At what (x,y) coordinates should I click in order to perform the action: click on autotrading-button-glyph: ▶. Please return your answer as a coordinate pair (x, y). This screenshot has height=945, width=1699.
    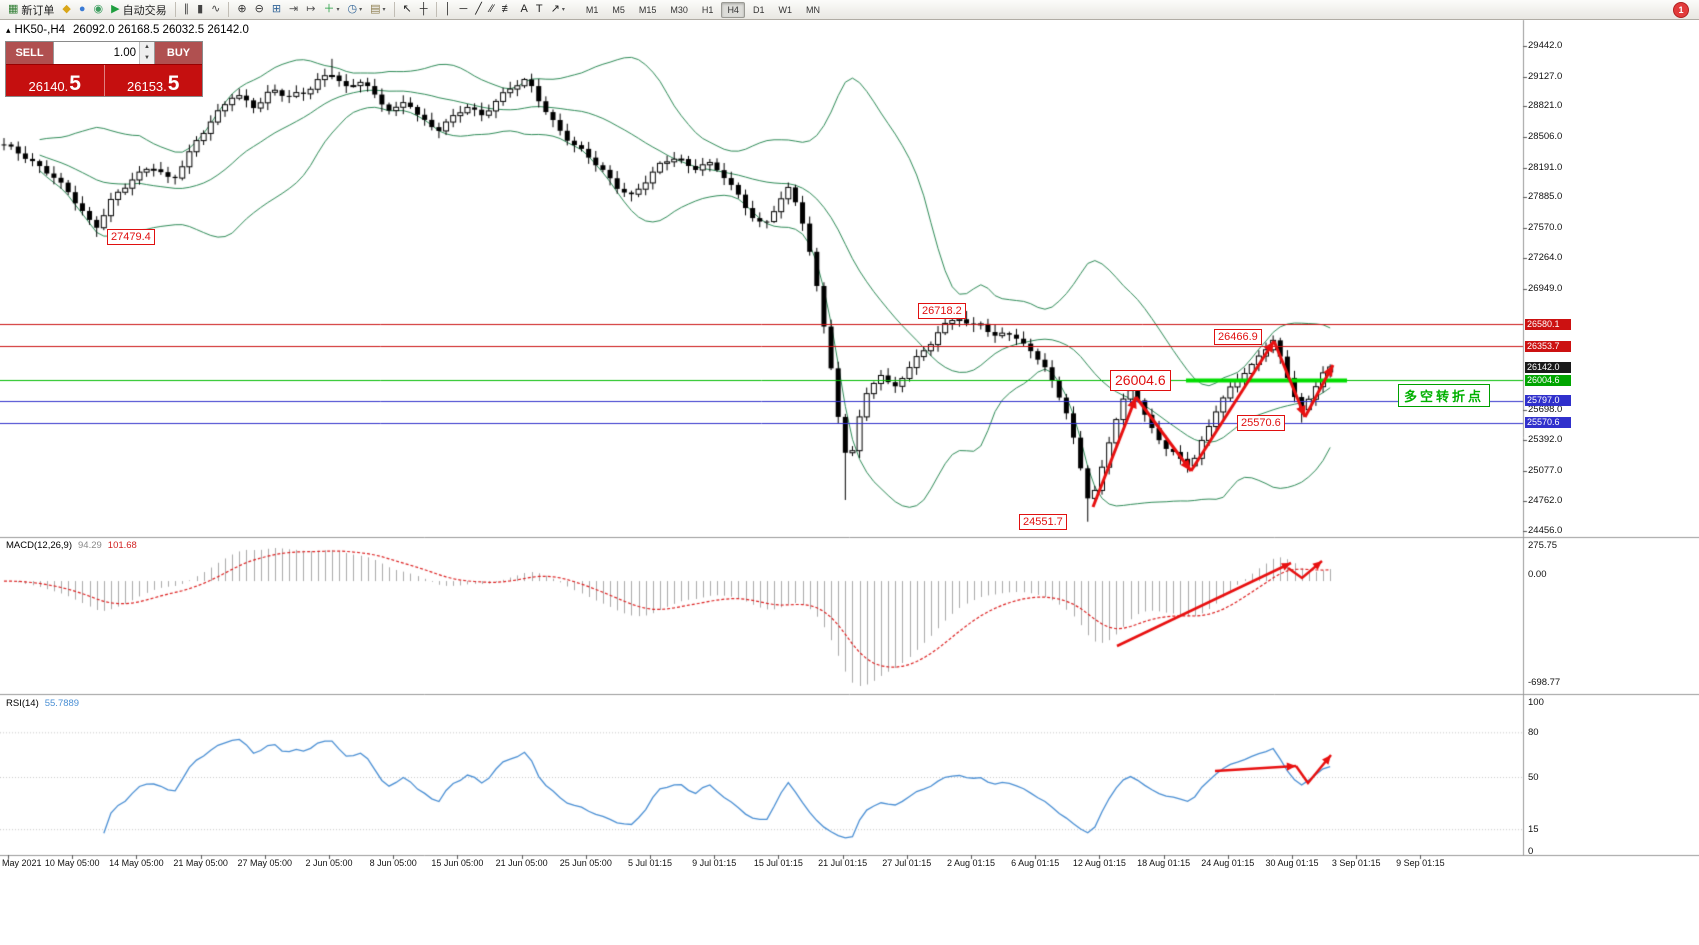
    Looking at the image, I should click on (115, 9).